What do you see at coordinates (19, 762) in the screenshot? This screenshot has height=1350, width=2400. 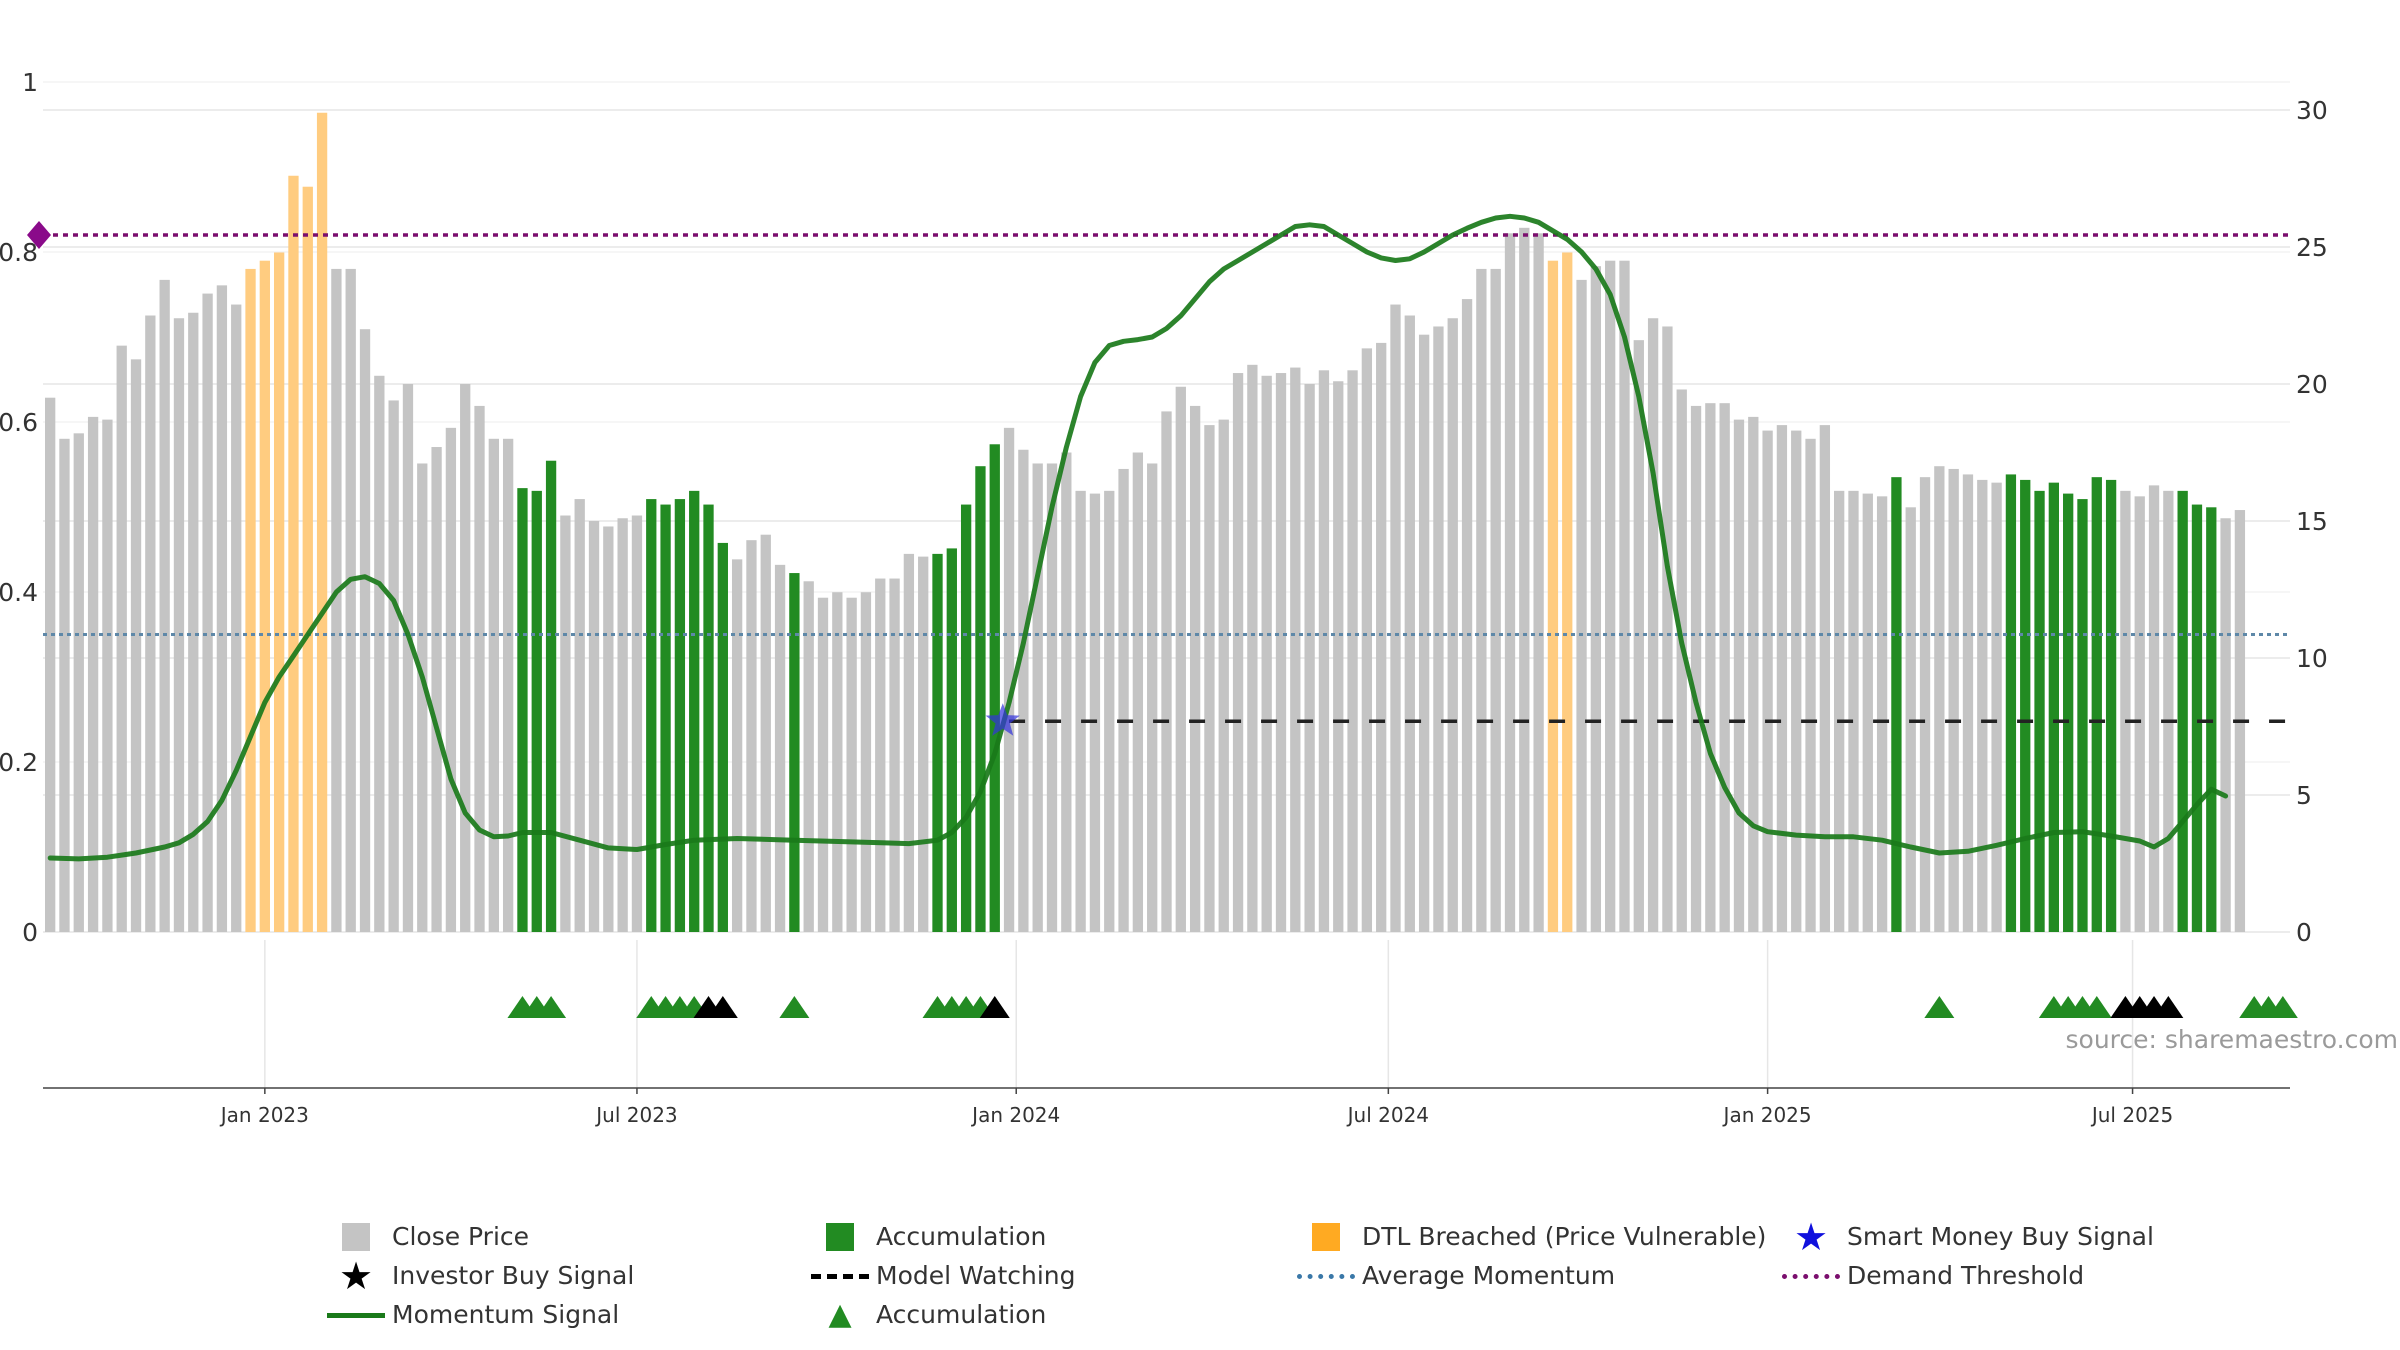 I see `left-tick-label: 0.2` at bounding box center [19, 762].